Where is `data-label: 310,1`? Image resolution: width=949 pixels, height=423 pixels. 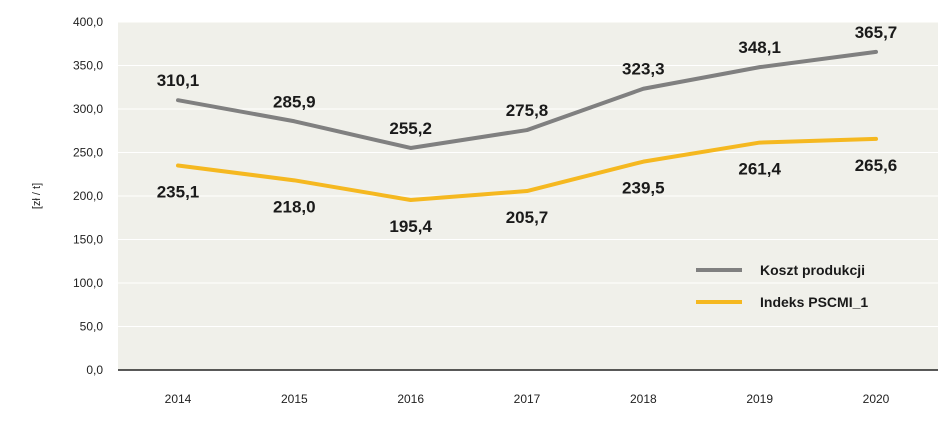 data-label: 310,1 is located at coordinates (178, 80).